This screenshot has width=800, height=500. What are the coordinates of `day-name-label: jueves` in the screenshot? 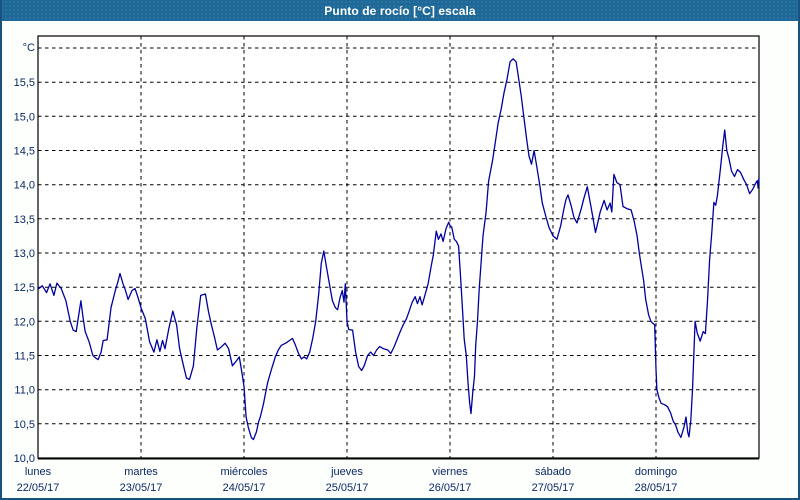 It's located at (346, 472).